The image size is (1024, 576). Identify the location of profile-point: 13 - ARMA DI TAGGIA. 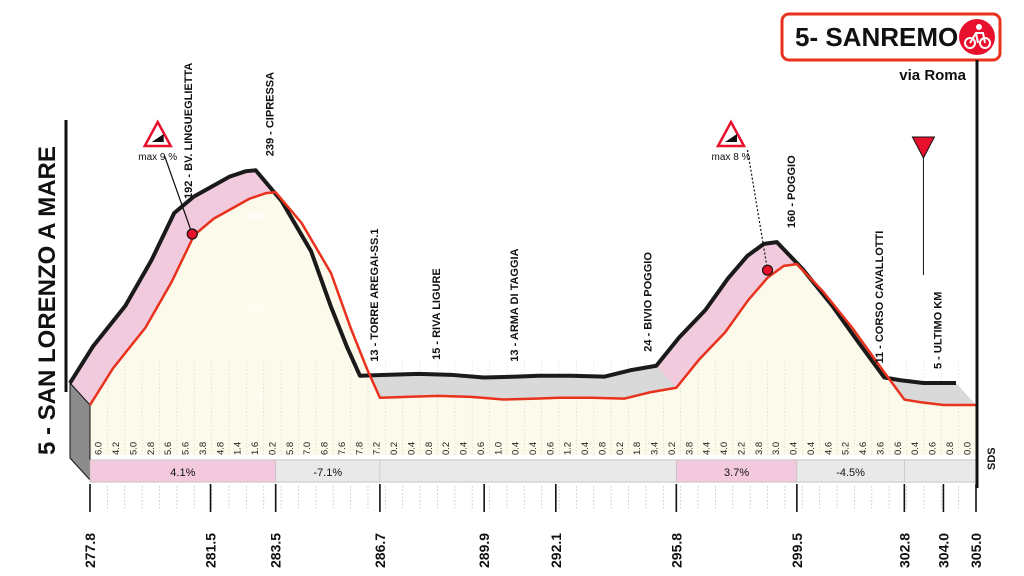
(515, 304).